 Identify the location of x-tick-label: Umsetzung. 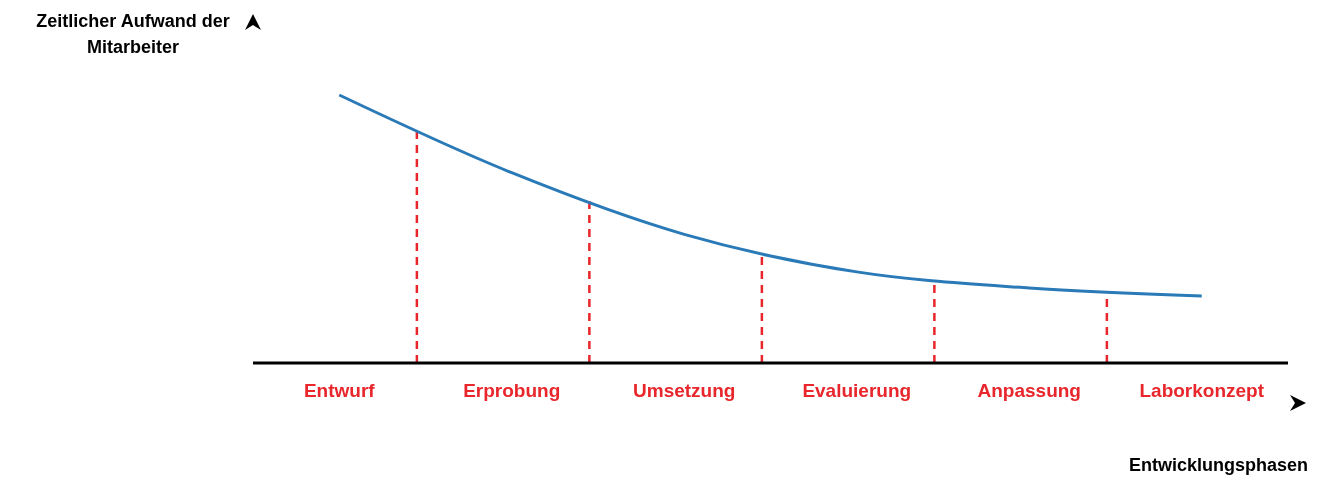
(684, 390).